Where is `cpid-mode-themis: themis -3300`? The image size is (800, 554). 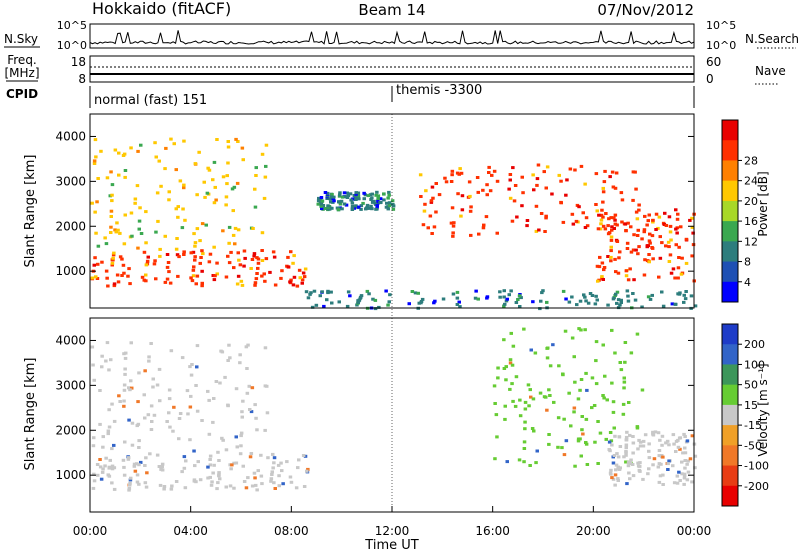
cpid-mode-themis: themis -3300 is located at coordinates (439, 90).